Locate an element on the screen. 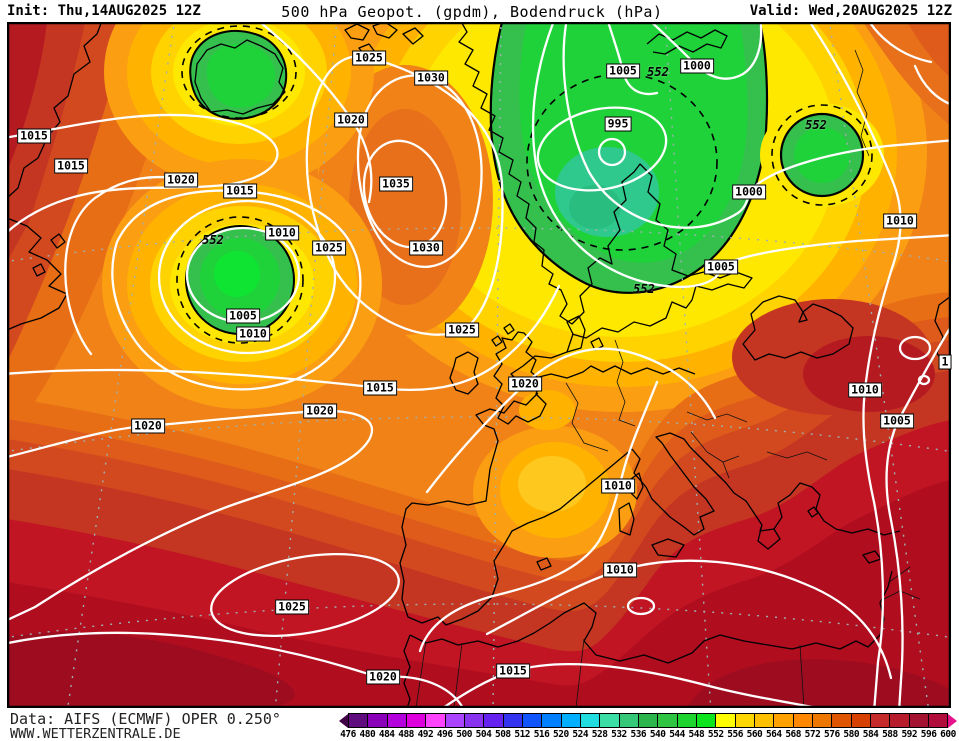 This screenshot has height=741, width=959. colorbar-overflow-arrow-icon is located at coordinates (952, 720).